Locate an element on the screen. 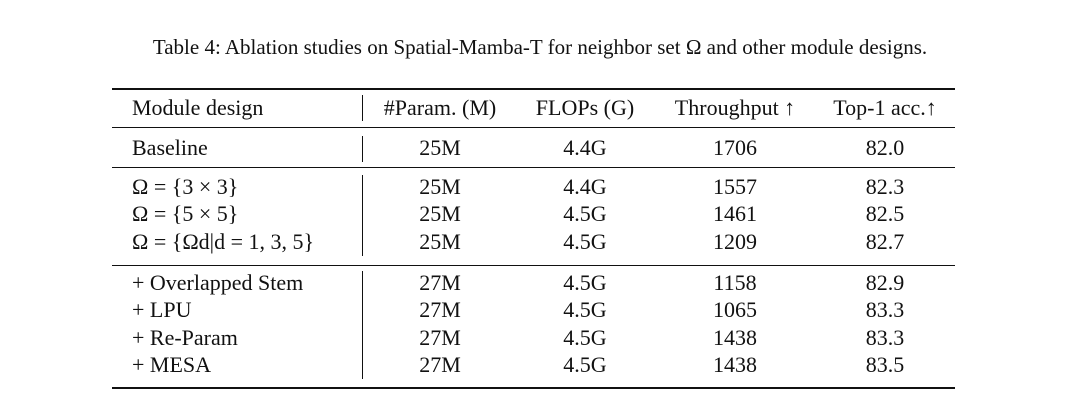  row-label: + LPU is located at coordinates (162, 310).